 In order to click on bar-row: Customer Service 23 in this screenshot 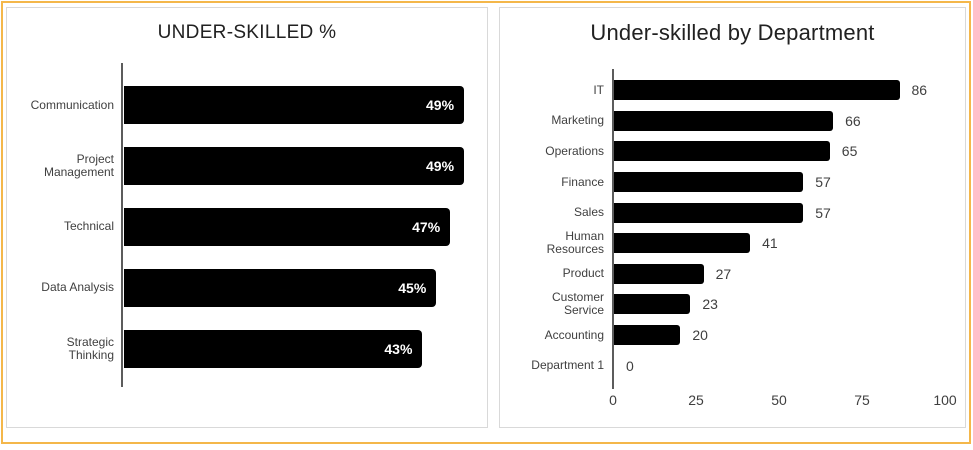, I will do `click(728, 304)`.